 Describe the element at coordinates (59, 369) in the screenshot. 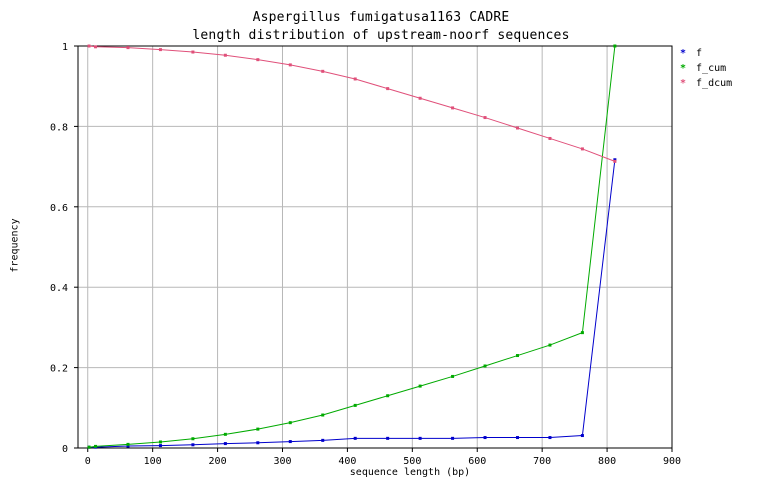

I see `y-tick-label: 0.2` at that location.